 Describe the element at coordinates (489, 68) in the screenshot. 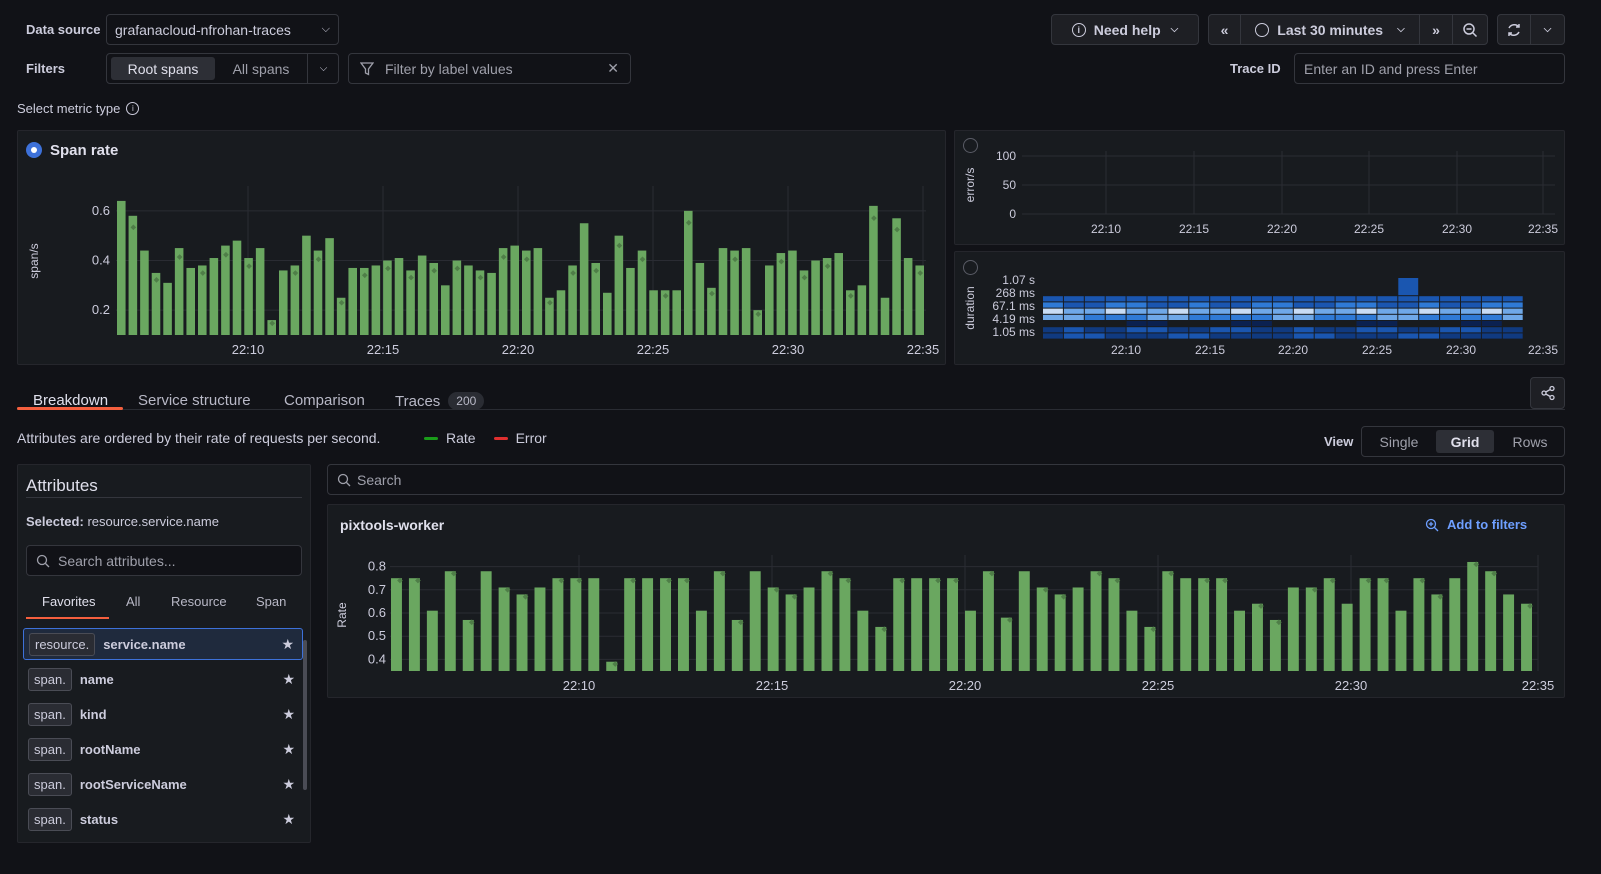

I see `label-filter-input: Filter by label values ✕` at that location.